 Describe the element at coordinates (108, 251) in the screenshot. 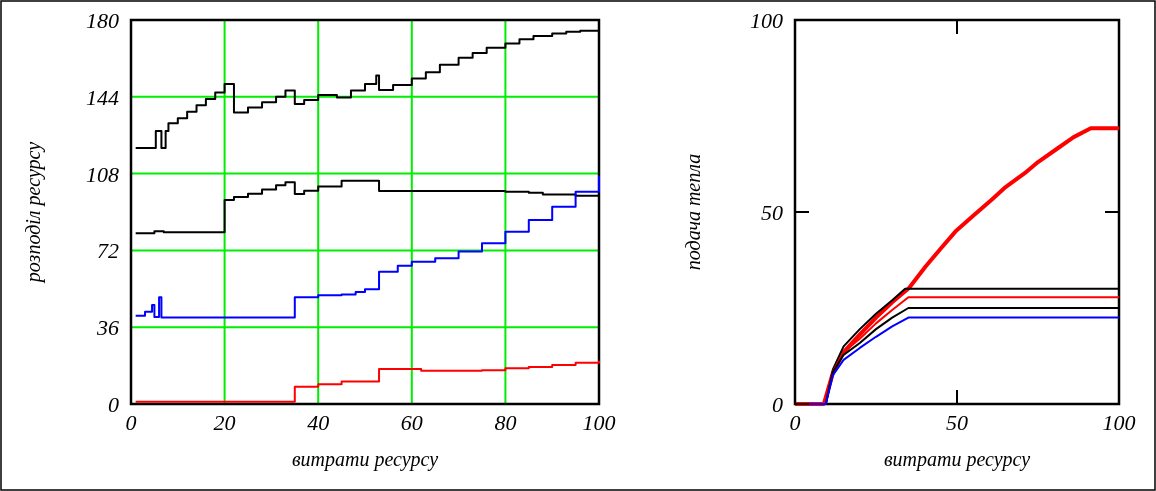

I see `y-tick-label: 72` at that location.